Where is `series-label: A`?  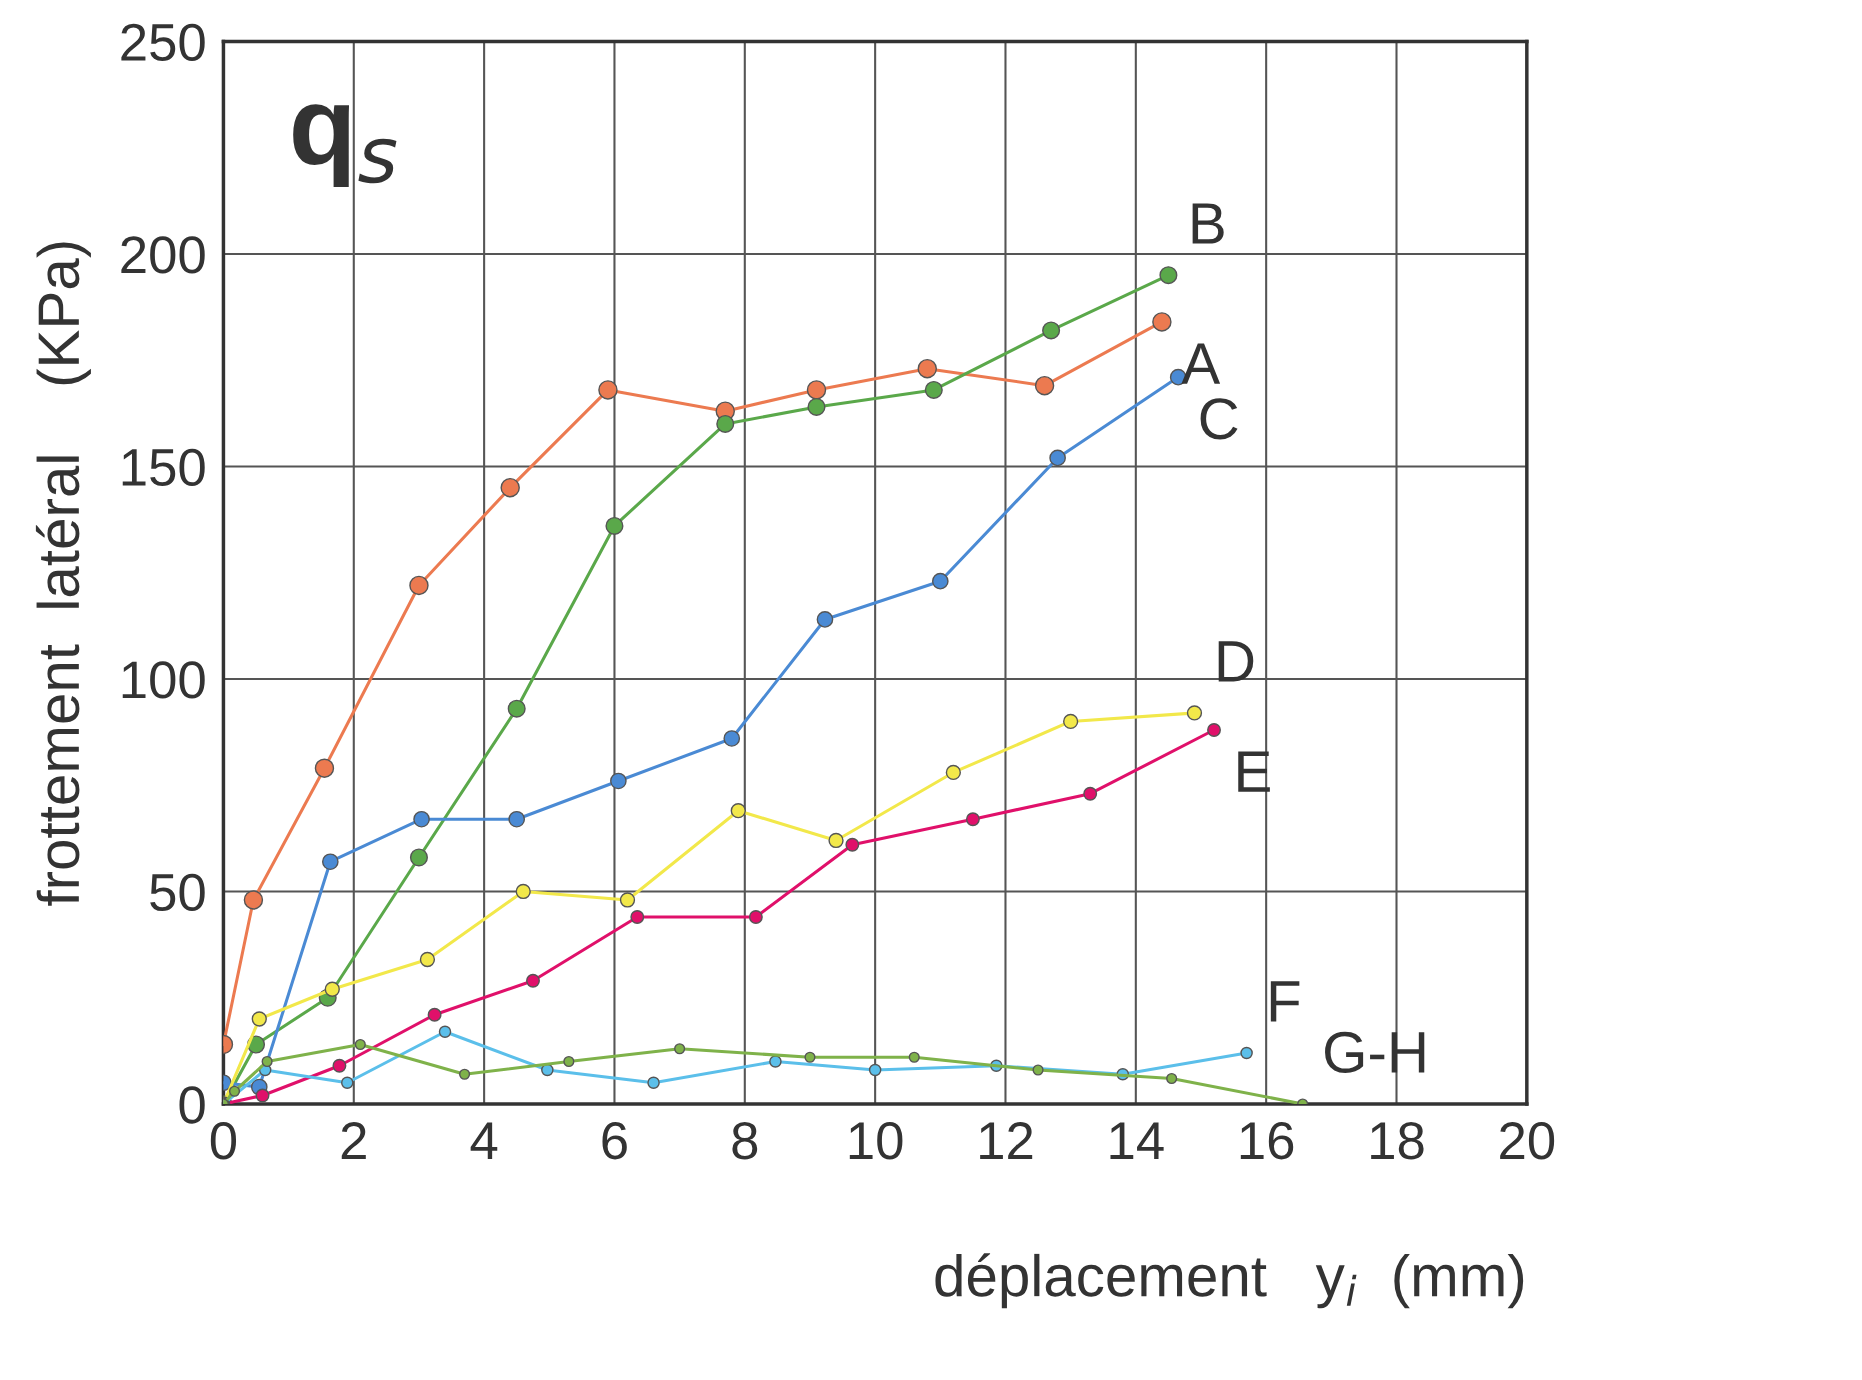
series-label: A is located at coordinates (1201, 363).